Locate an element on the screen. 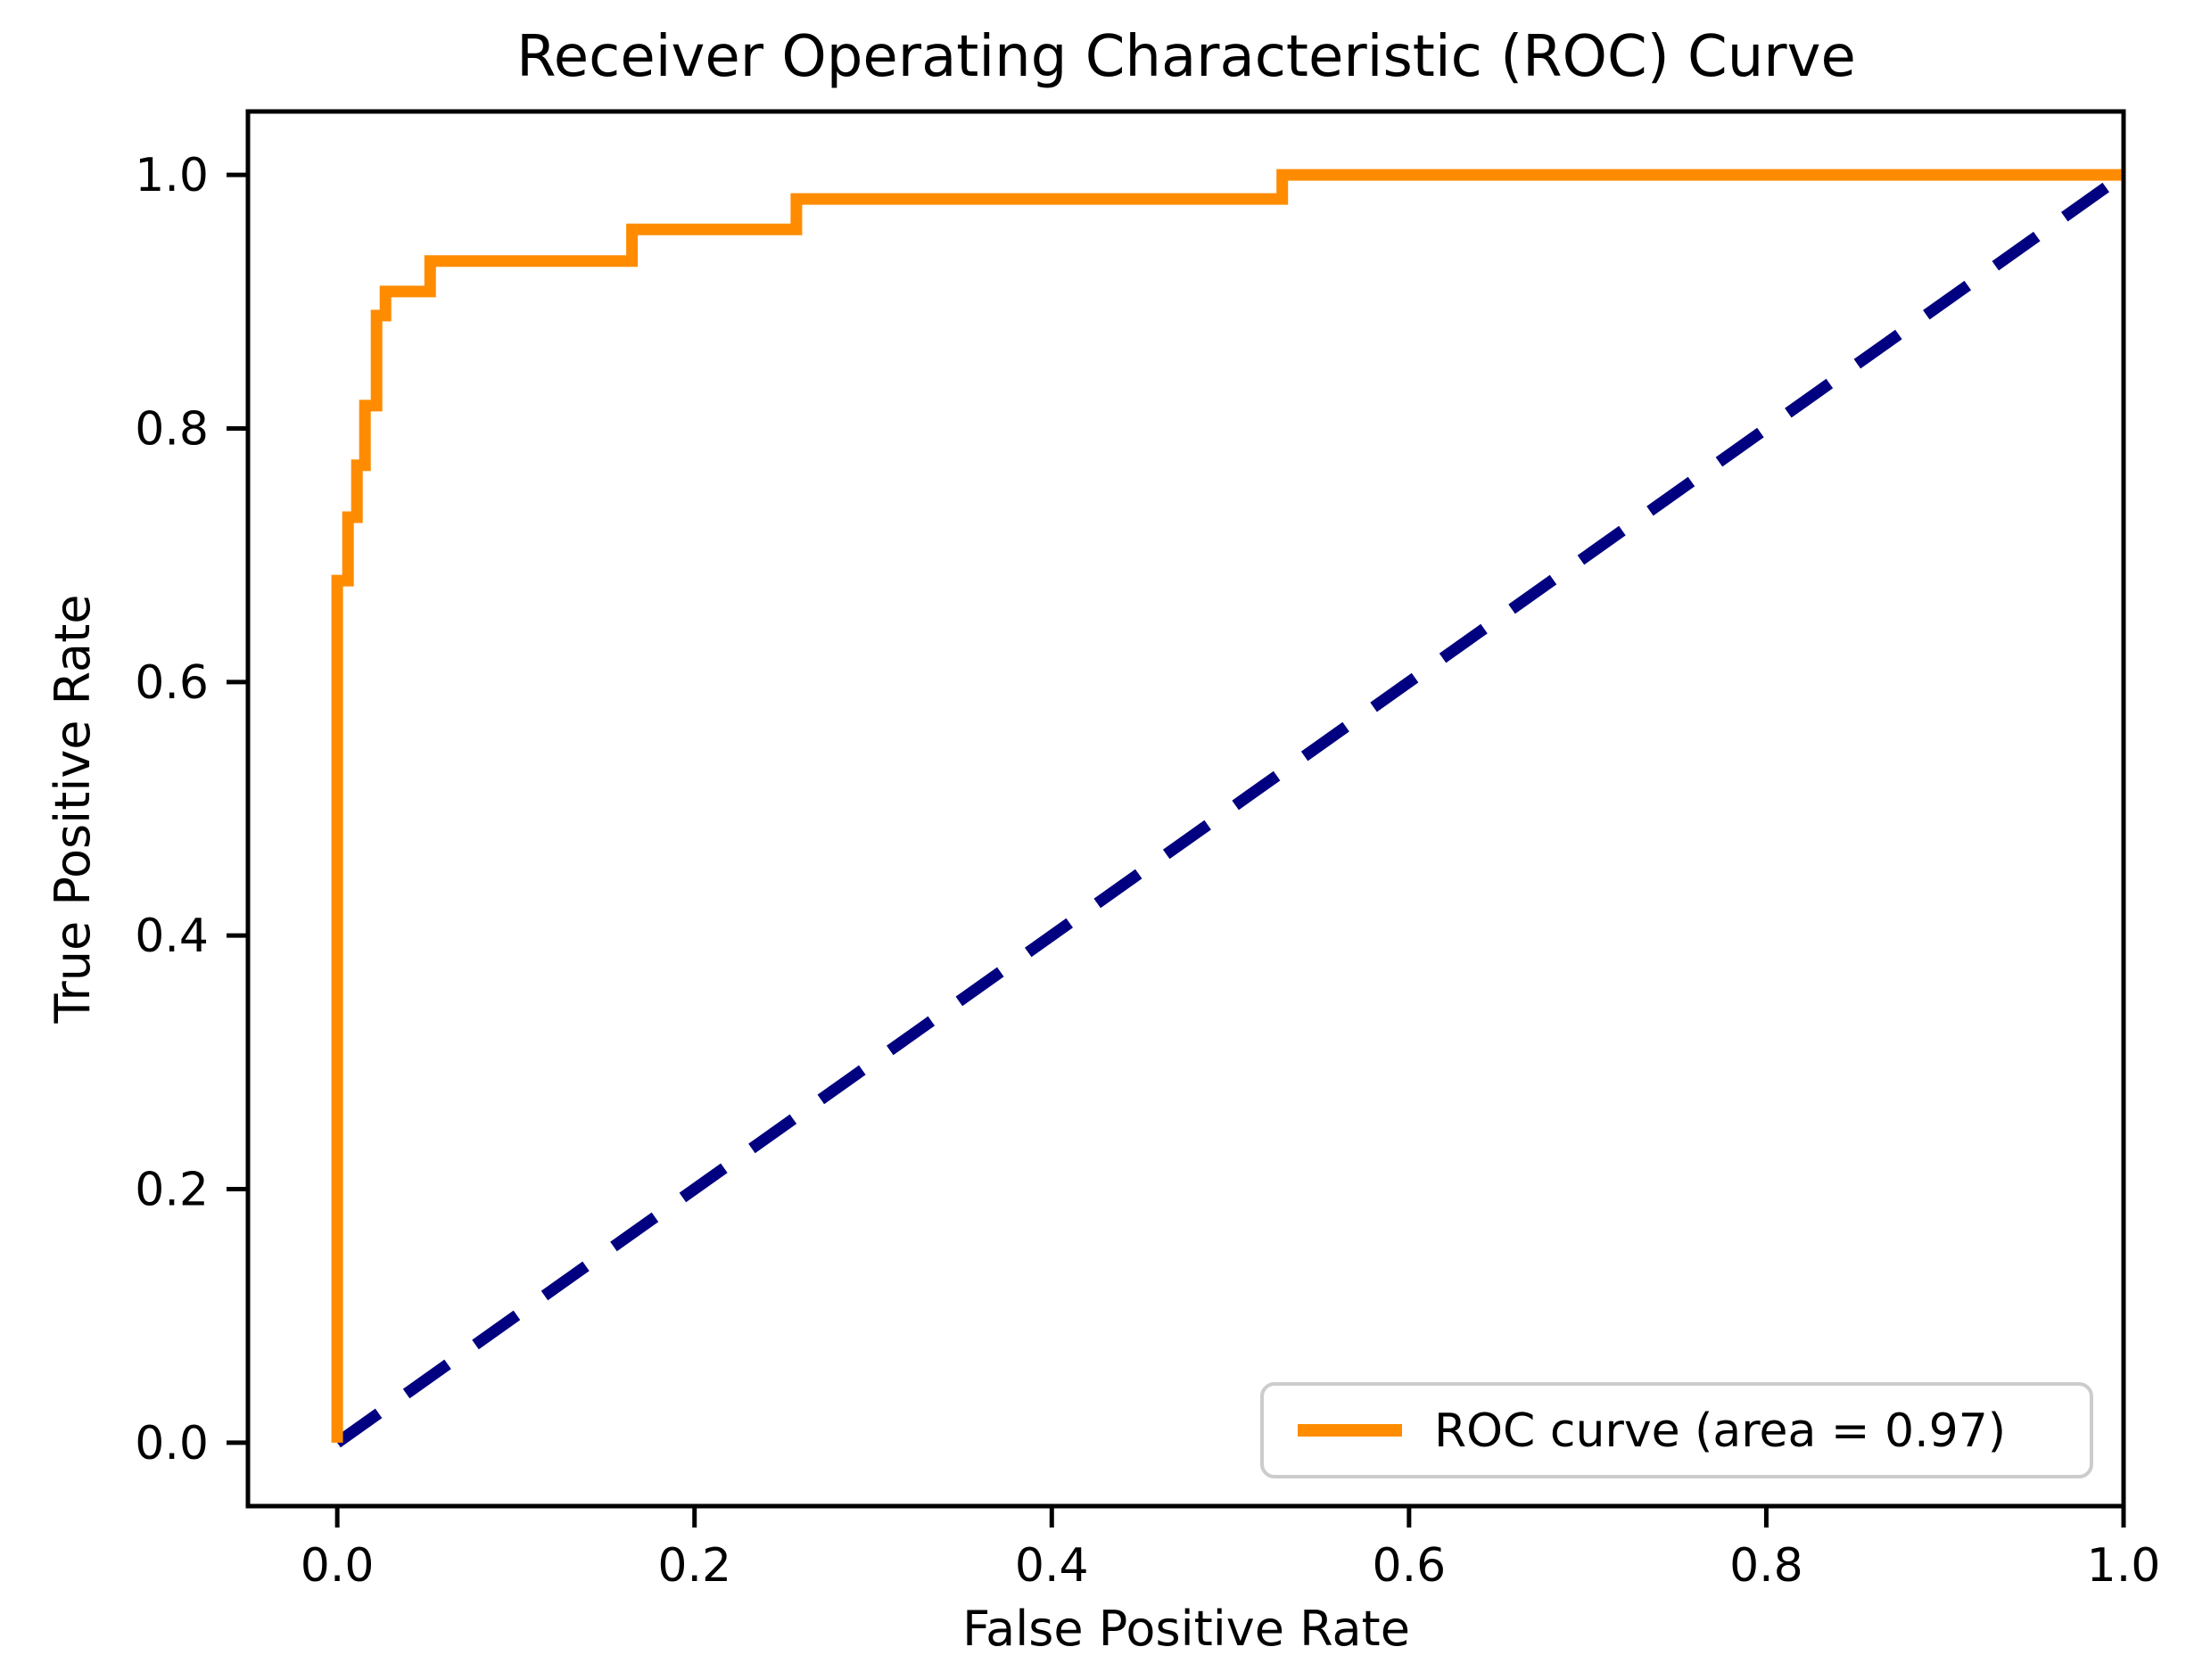  x-tick-label: 0.6 is located at coordinates (1410, 1566).